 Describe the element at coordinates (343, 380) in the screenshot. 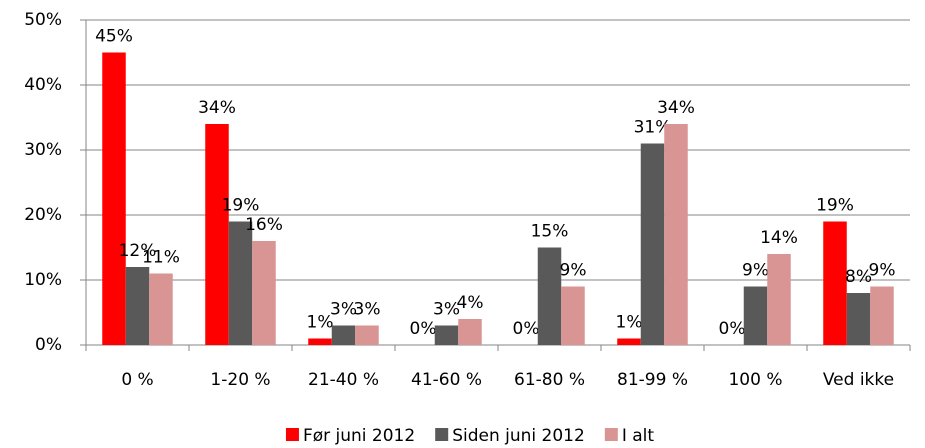

I see `x-tick-label: 21-40 %` at that location.